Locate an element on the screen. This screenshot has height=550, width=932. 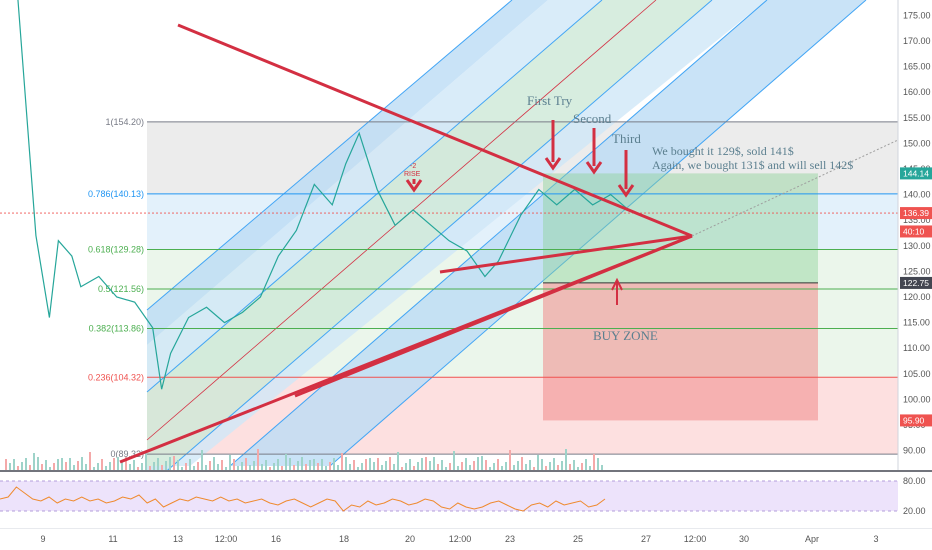
time-axis: 9 11 13 12:00 16 18 20 12:00 23 25 27 12:00 30 Apr 3 is located at coordinates (466, 538).